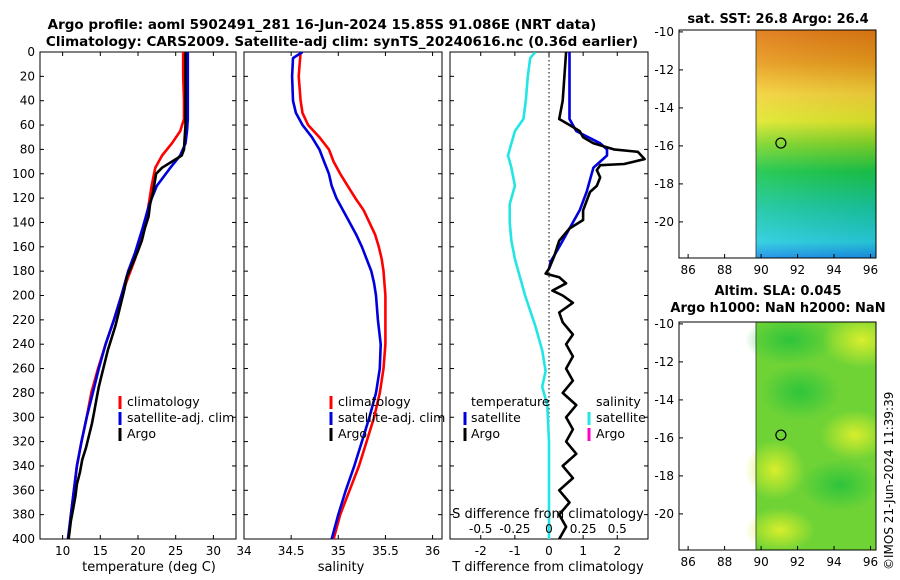 Image resolution: width=900 pixels, height=580 pixels. I want to click on temperature-legend: climatology satellite-adj. clim Argo, so click(176, 417).